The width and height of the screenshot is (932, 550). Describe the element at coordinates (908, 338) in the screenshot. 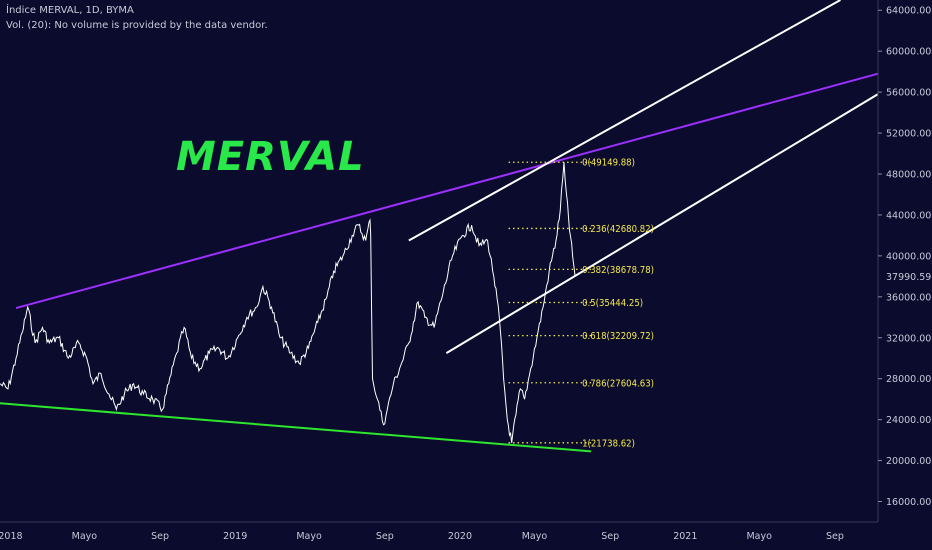

I see `price-tick-label: 32000.00` at that location.